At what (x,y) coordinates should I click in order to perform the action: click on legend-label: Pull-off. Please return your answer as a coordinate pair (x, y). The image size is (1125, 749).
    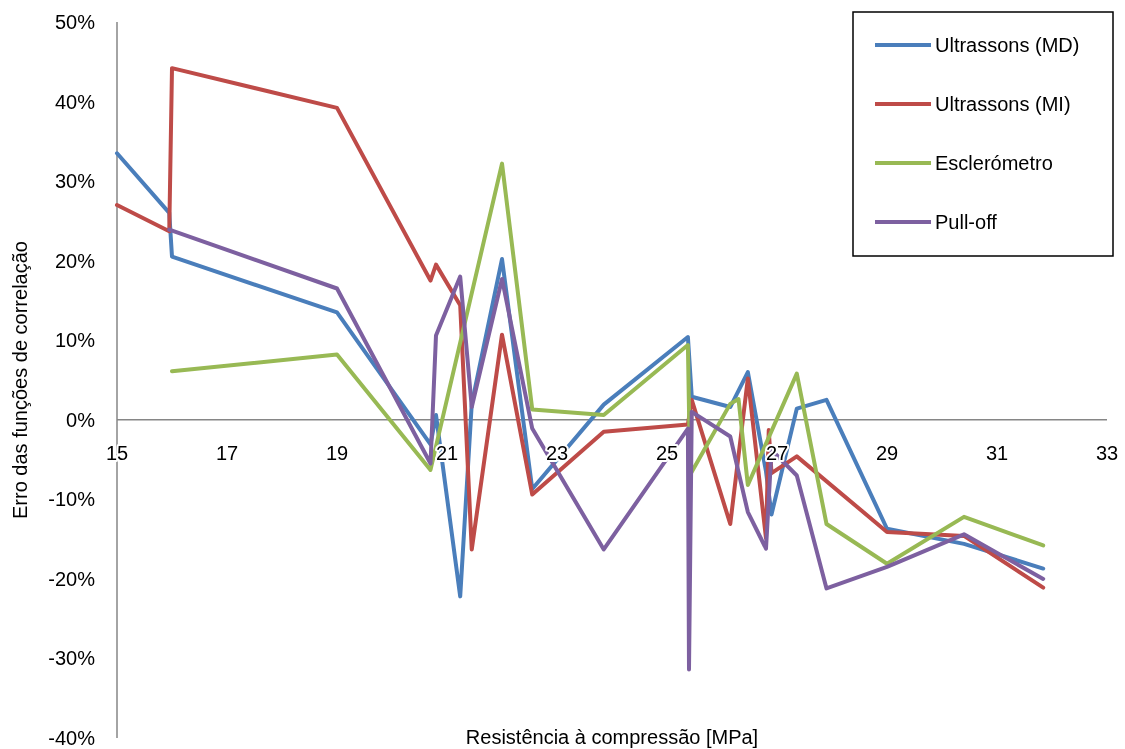
    Looking at the image, I should click on (966, 222).